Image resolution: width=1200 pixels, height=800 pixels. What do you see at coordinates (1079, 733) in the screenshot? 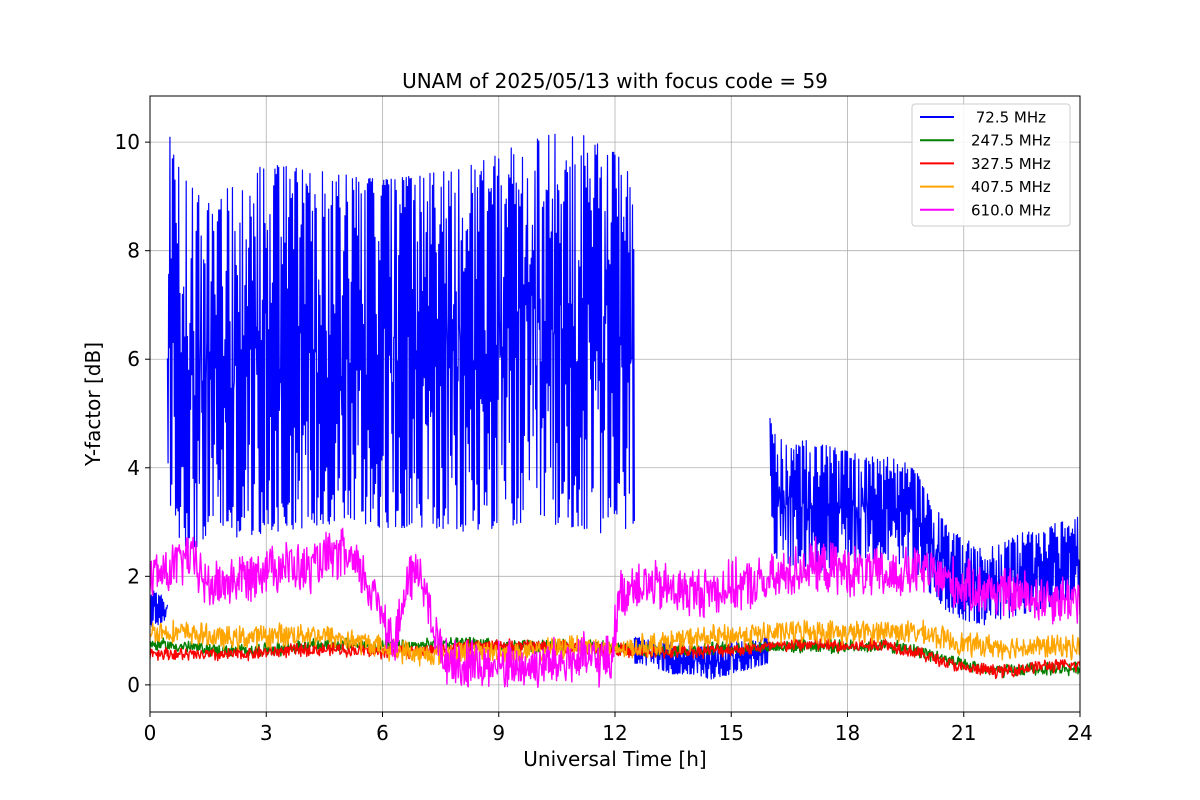
I see `x-tick-label: 24` at bounding box center [1079, 733].